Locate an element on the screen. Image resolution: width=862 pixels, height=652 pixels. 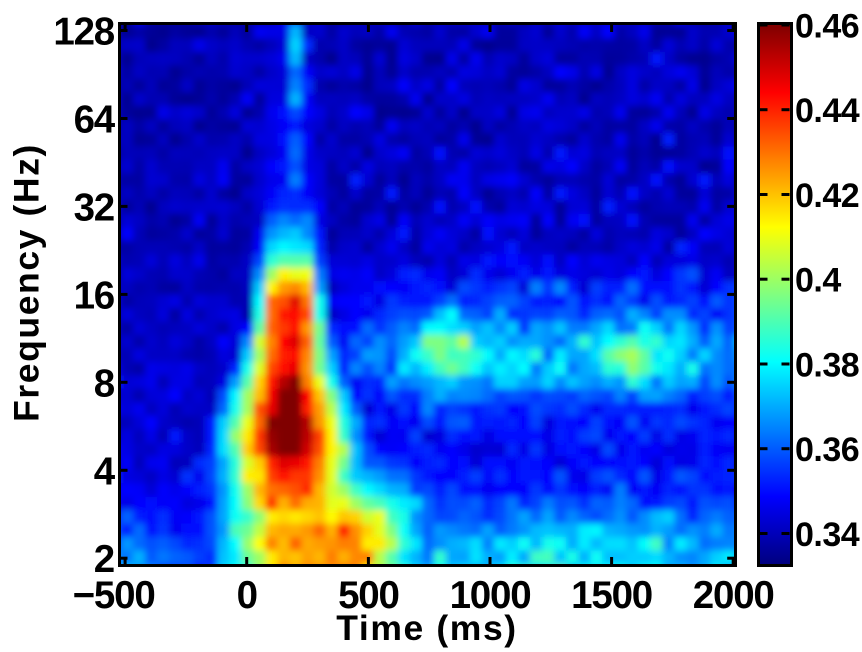
svg-text: 1500 is located at coordinates (611, 595).